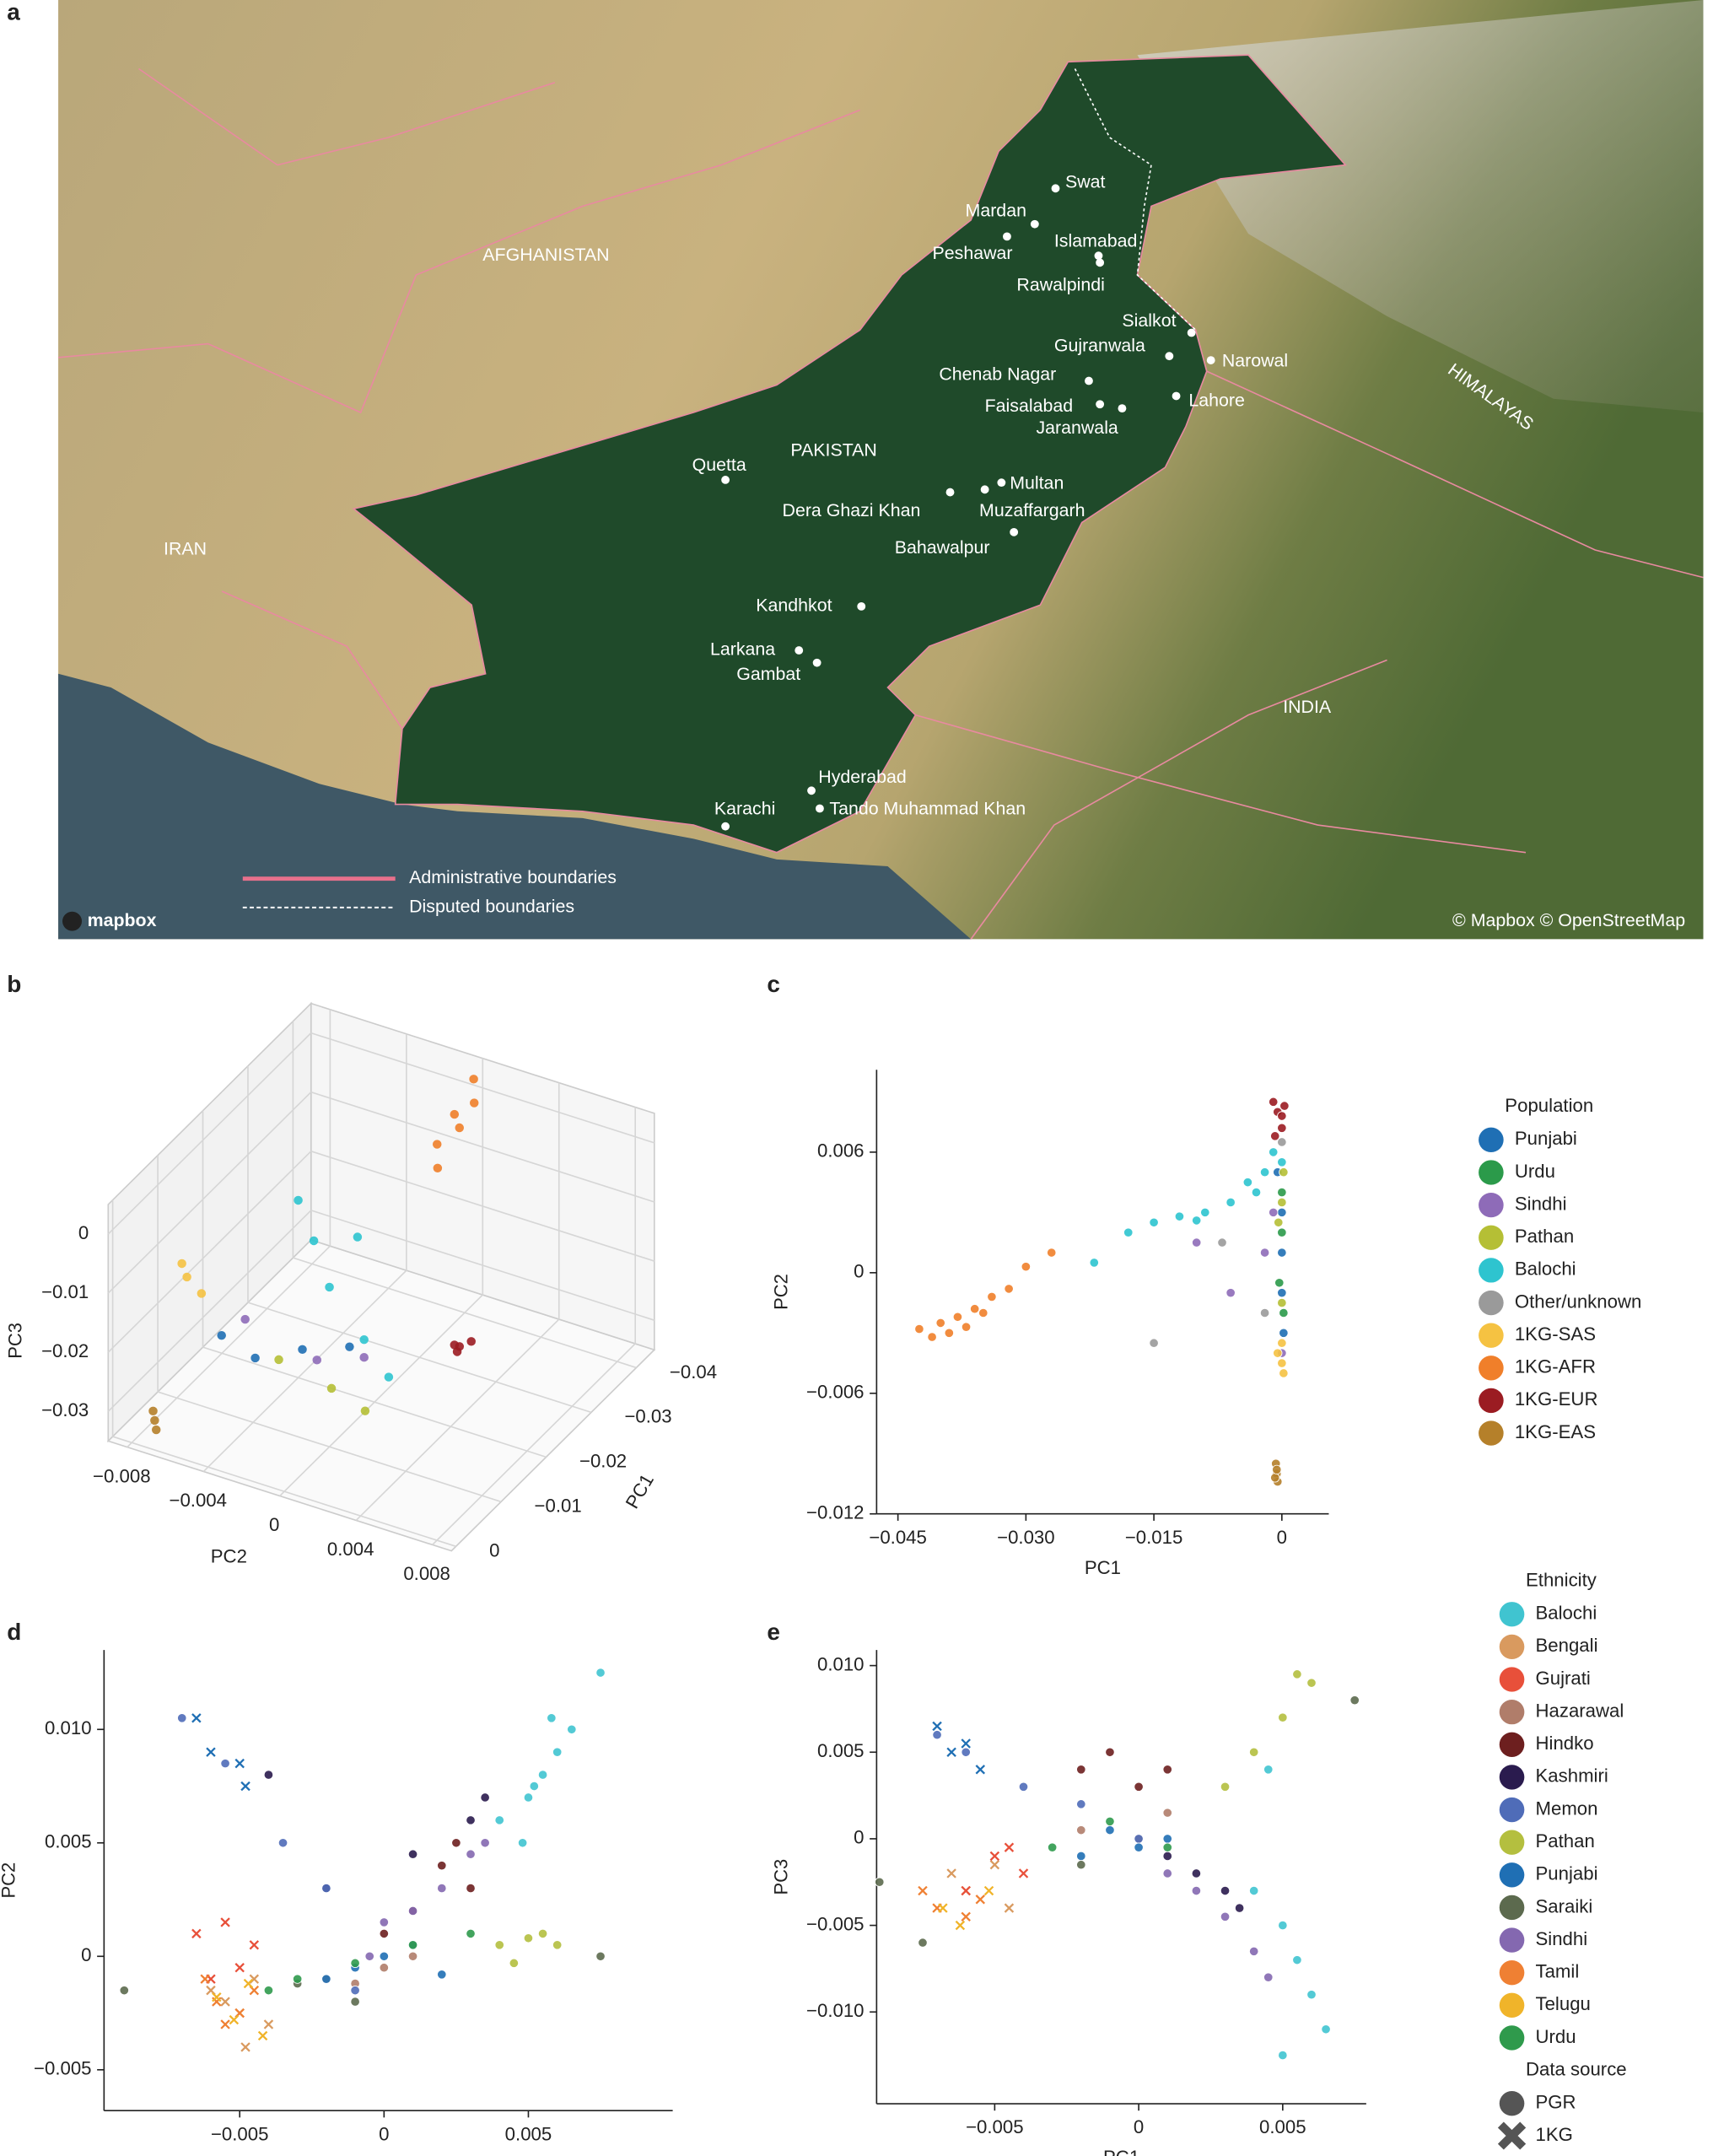 This screenshot has height=2156, width=1713. Describe the element at coordinates (1255, 360) in the screenshot. I see `city-label: Narowal` at that location.